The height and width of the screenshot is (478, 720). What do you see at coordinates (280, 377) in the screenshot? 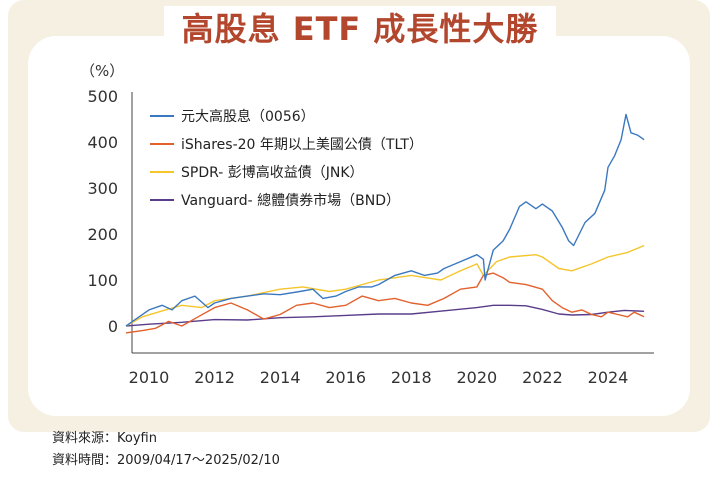
I see `x-tick-label: 2014` at bounding box center [280, 377].